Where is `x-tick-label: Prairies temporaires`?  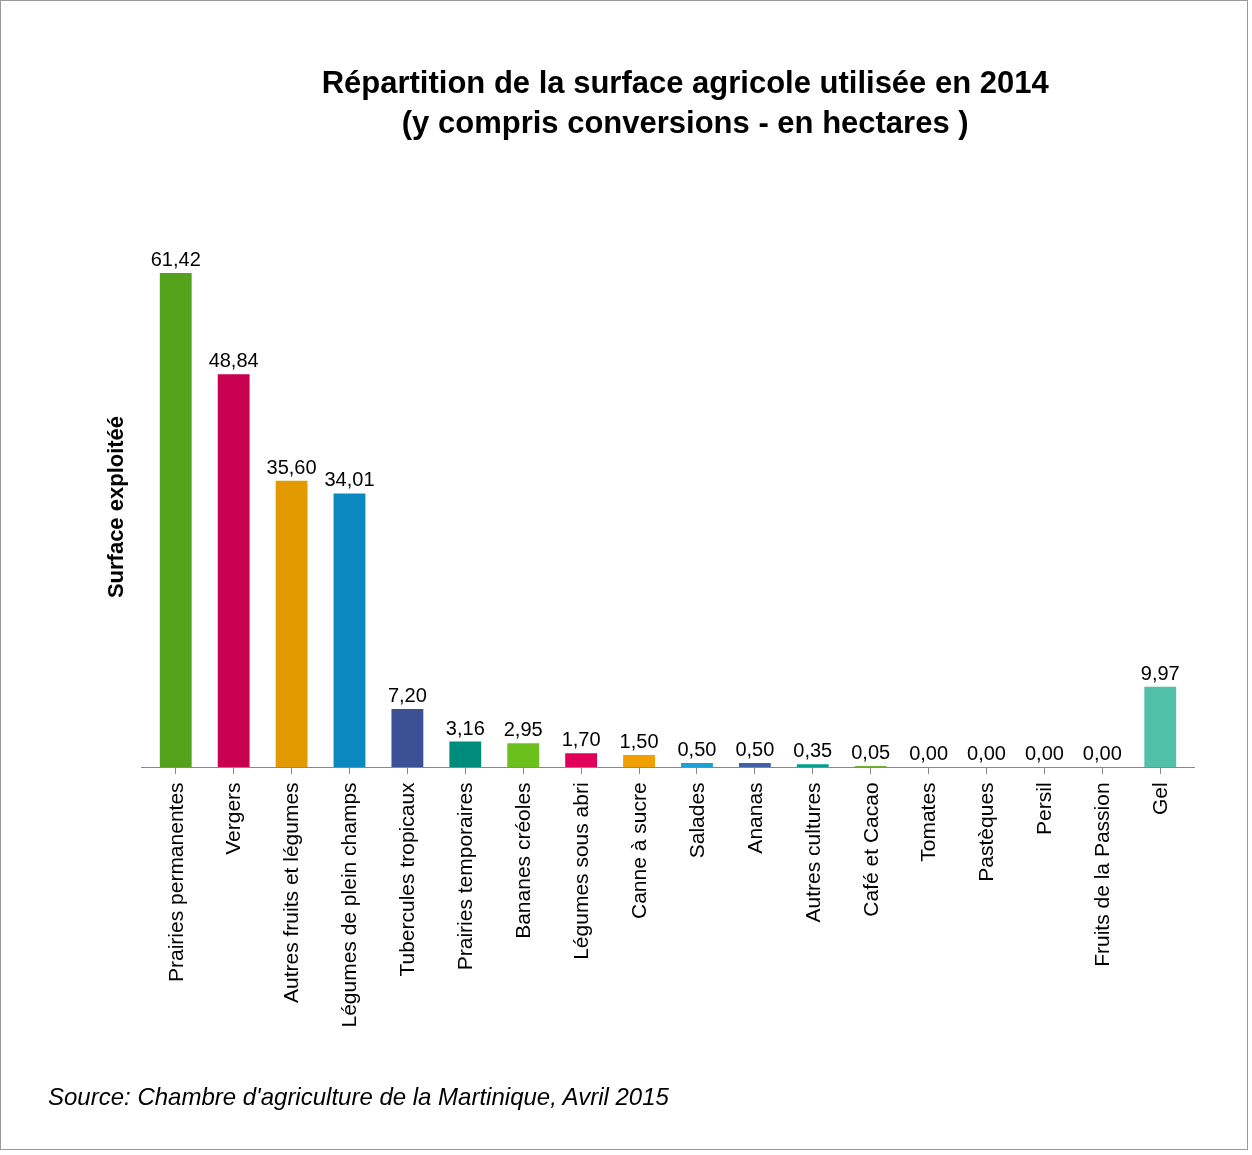 x-tick-label: Prairies temporaires is located at coordinates (465, 876).